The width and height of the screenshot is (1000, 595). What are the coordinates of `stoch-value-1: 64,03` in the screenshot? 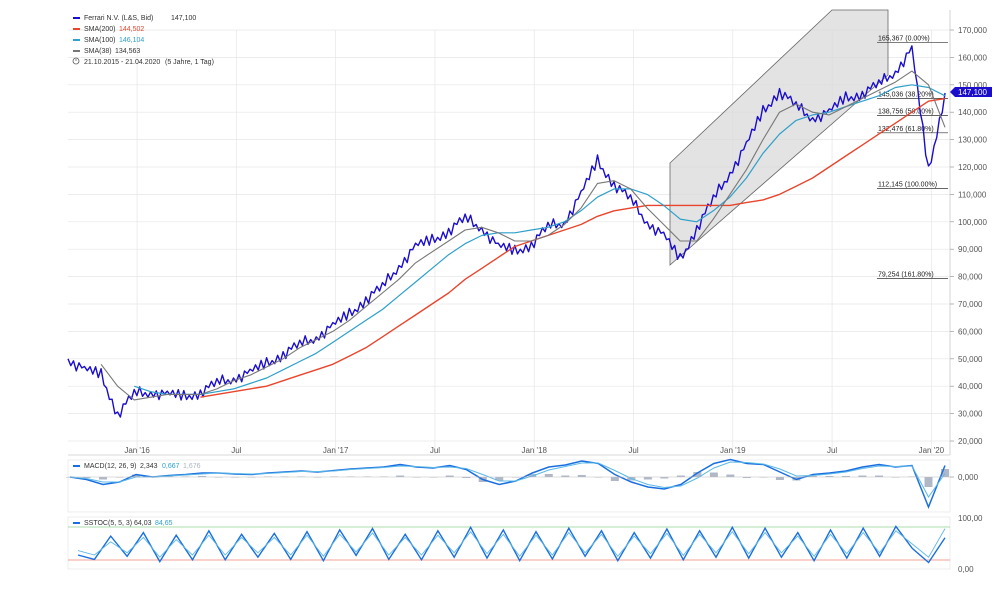 It's located at (143, 523).